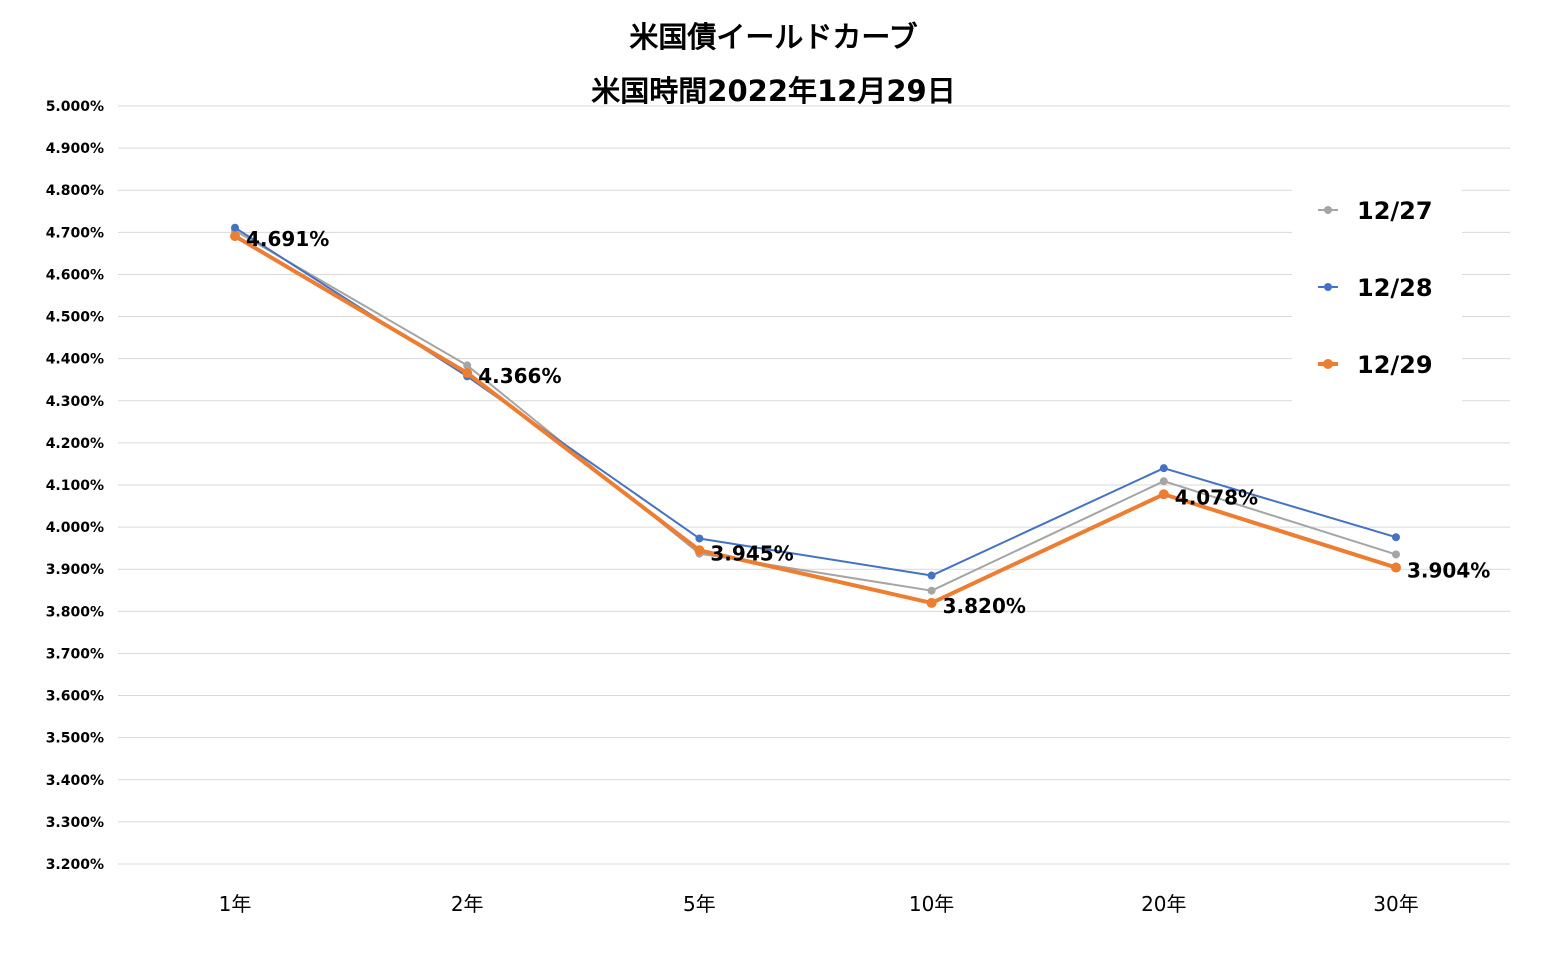 This screenshot has height=965, width=1563. Describe the element at coordinates (699, 904) in the screenshot. I see `x-tick-label: 5年` at that location.